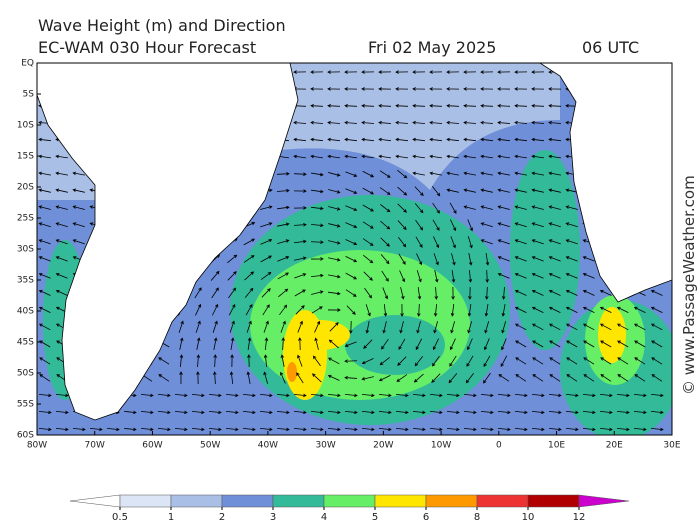 The width and height of the screenshot is (700, 525). What do you see at coordinates (210, 446) in the screenshot?
I see `lon-label: 50W` at bounding box center [210, 446].